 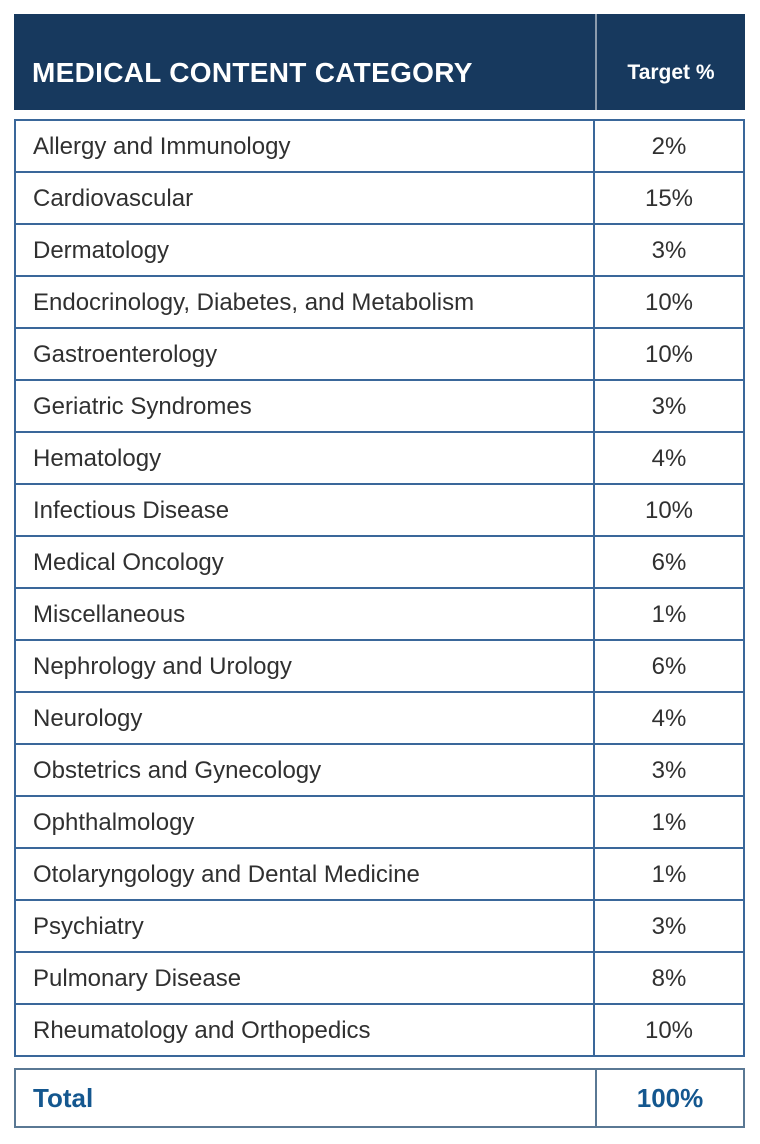 What do you see at coordinates (304, 614) in the screenshot?
I see `category-cell: Miscellaneous` at bounding box center [304, 614].